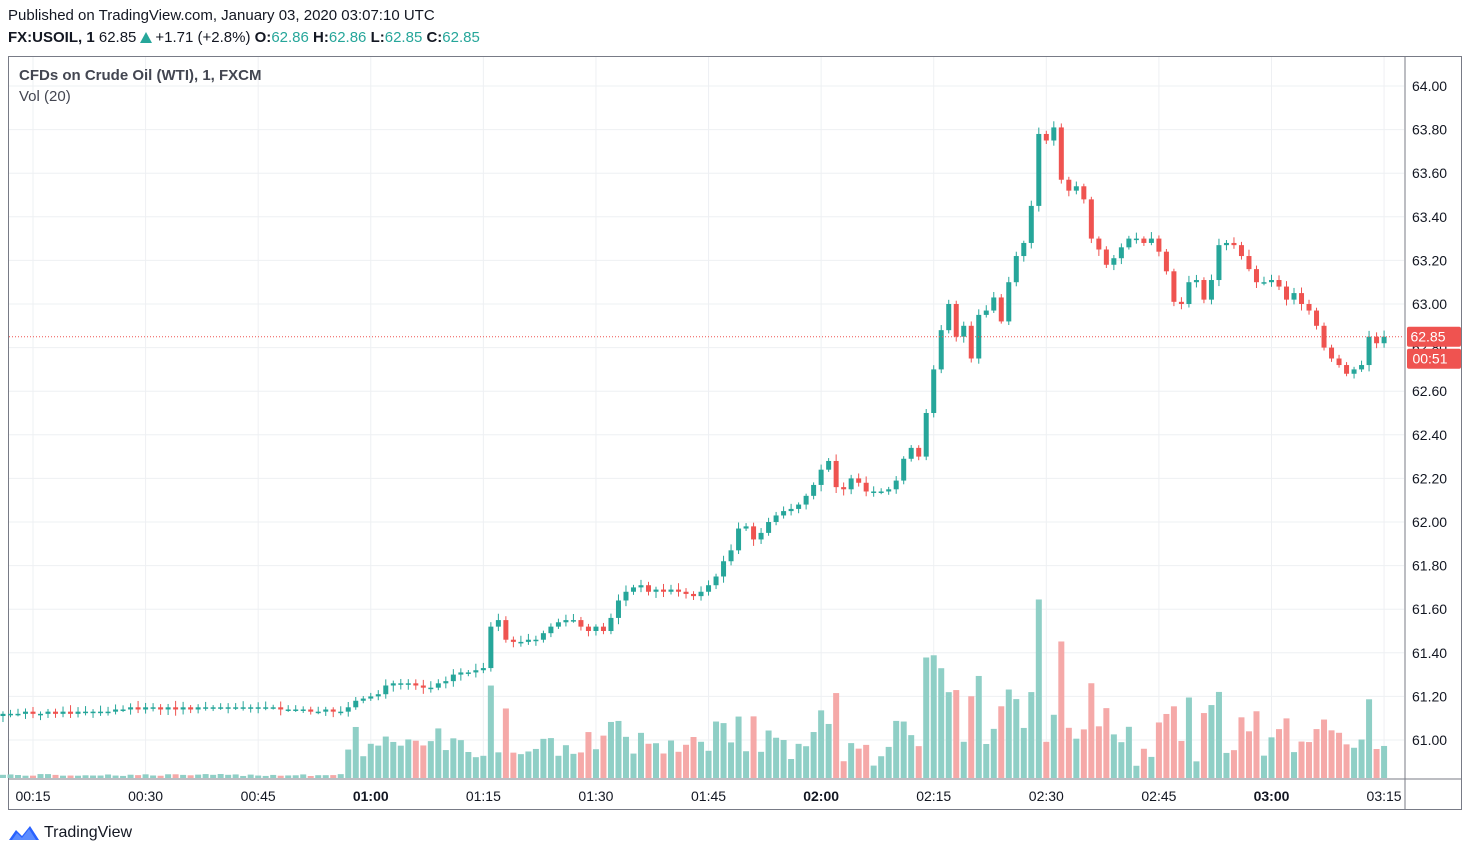 The width and height of the screenshot is (1470, 857). I want to click on volume-title: Vol (20), so click(45, 96).